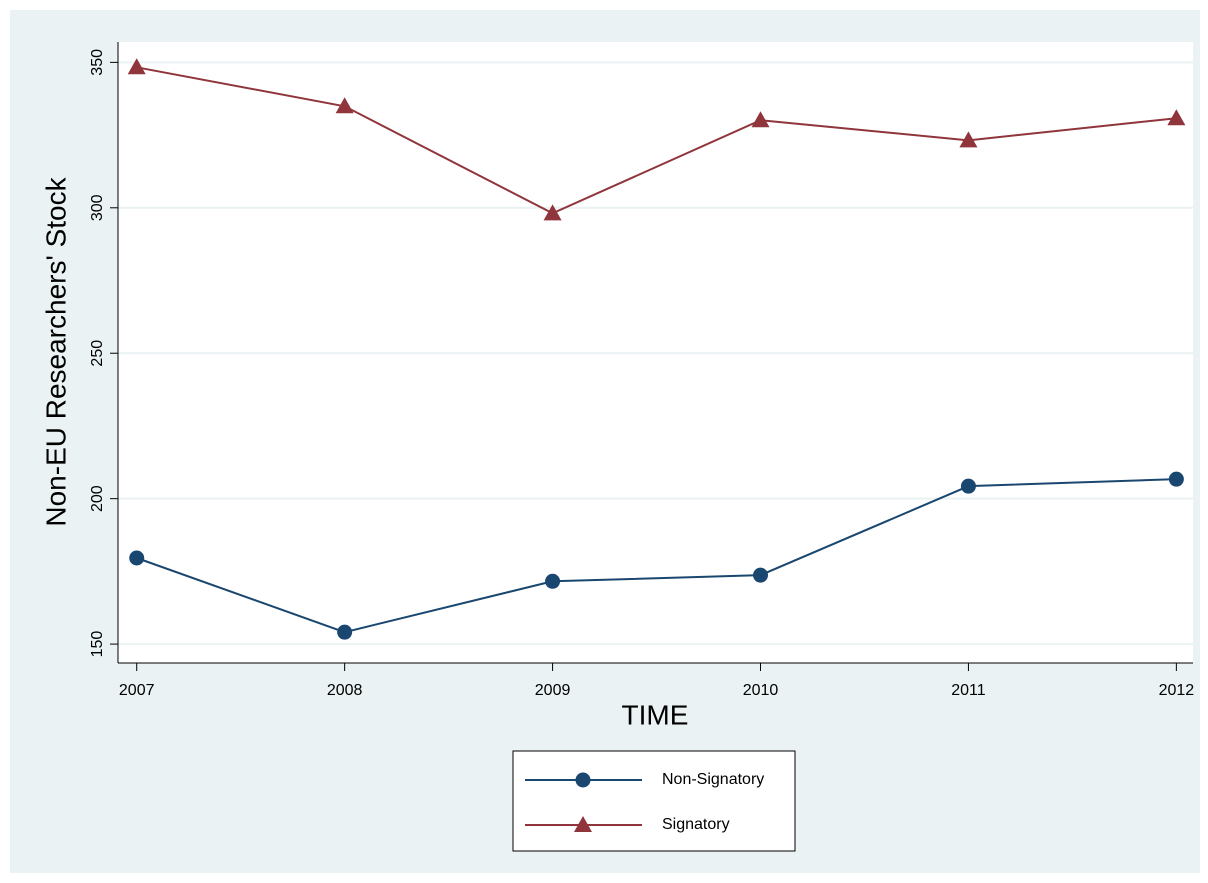 Image resolution: width=1208 pixels, height=883 pixels. I want to click on x-tick-label: 2012, so click(1177, 690).